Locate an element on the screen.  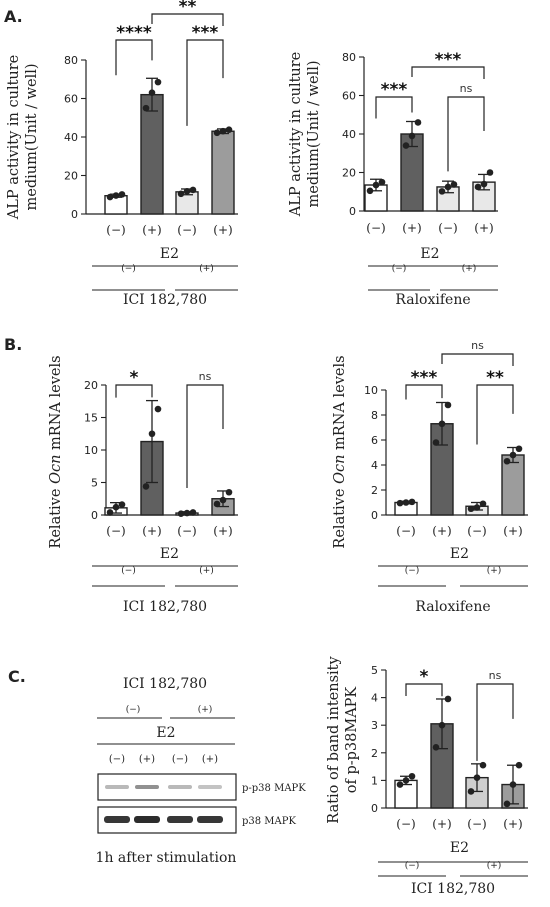
y-tick-label: 60 is located at coordinates (71, 99).